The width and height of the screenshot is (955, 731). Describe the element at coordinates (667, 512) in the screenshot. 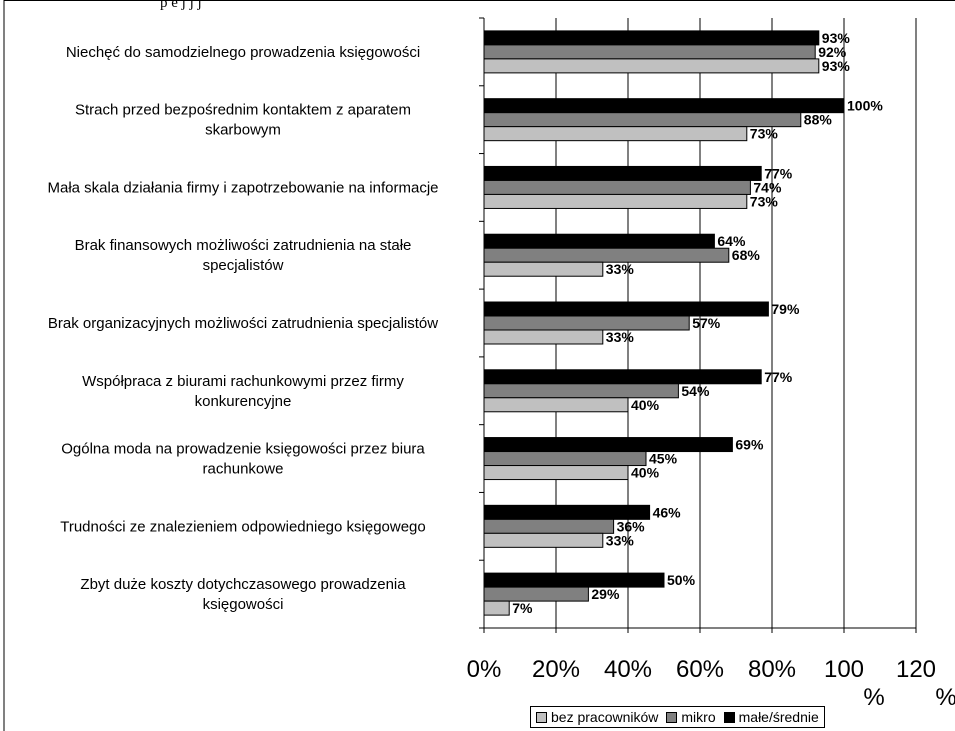

I see `value-label: 46%` at that location.